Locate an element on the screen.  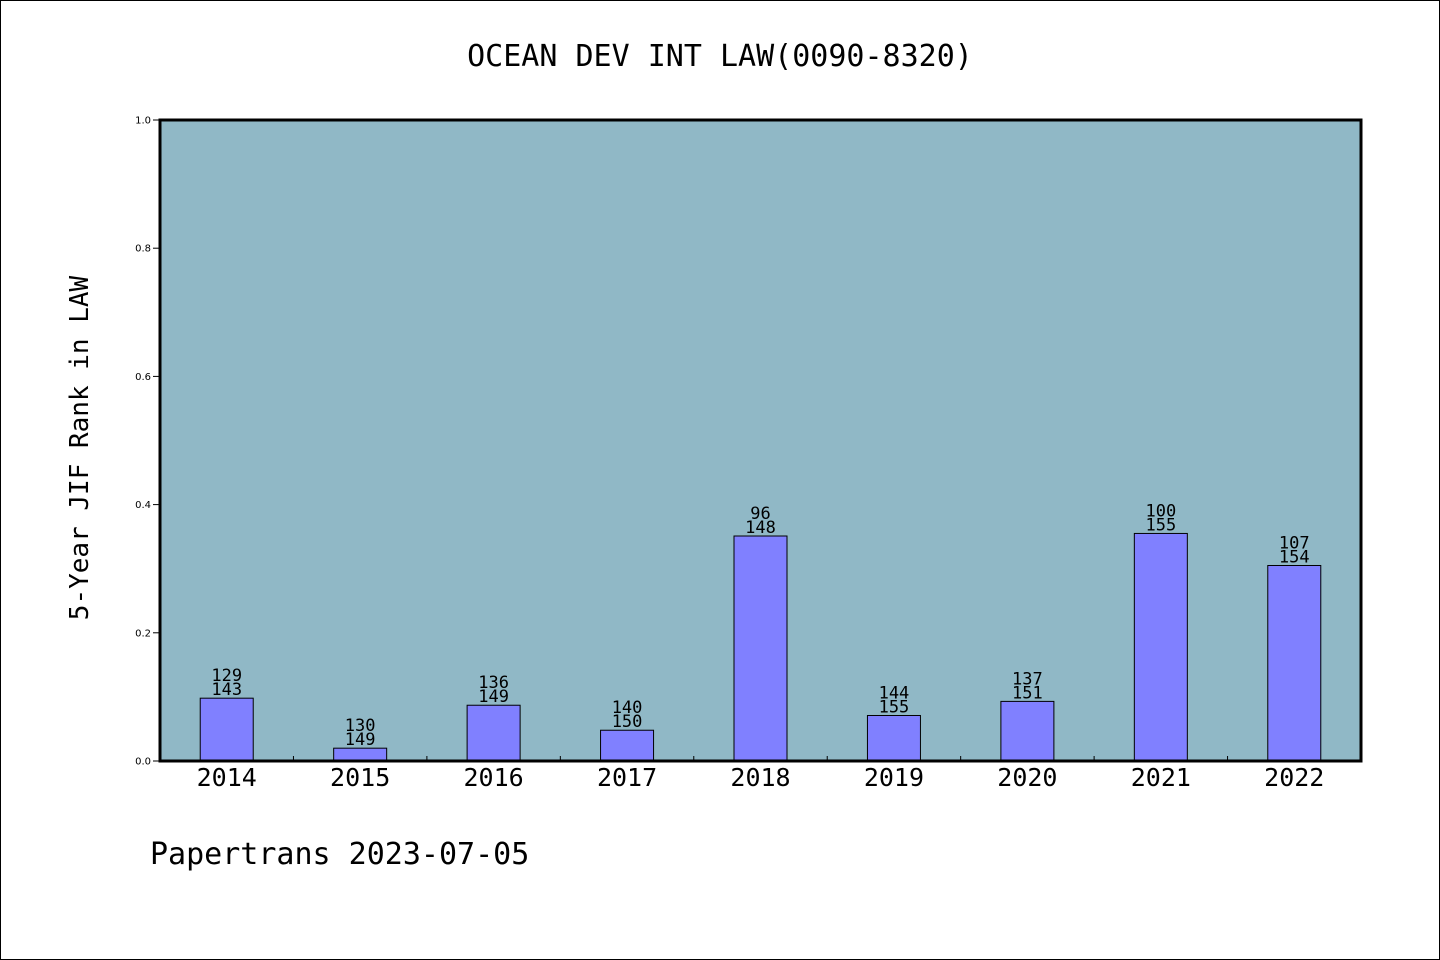
bar-label-total: 154 is located at coordinates (1294, 557).